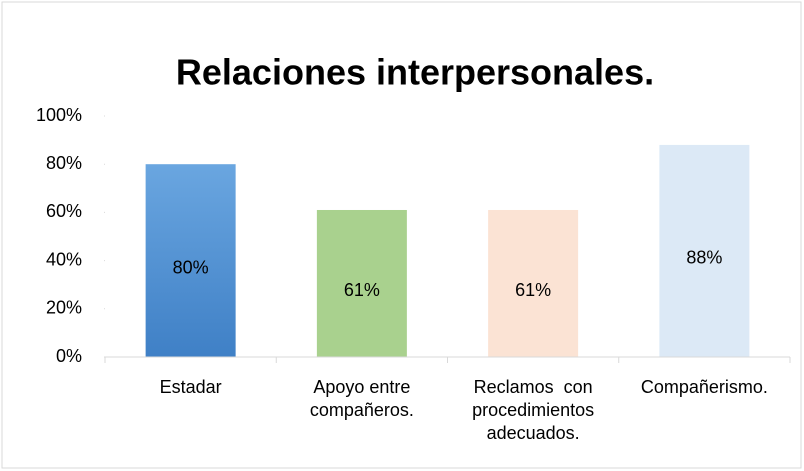 Image resolution: width=804 pixels, height=471 pixels. I want to click on x-tick-label: Estadar, so click(190, 387).